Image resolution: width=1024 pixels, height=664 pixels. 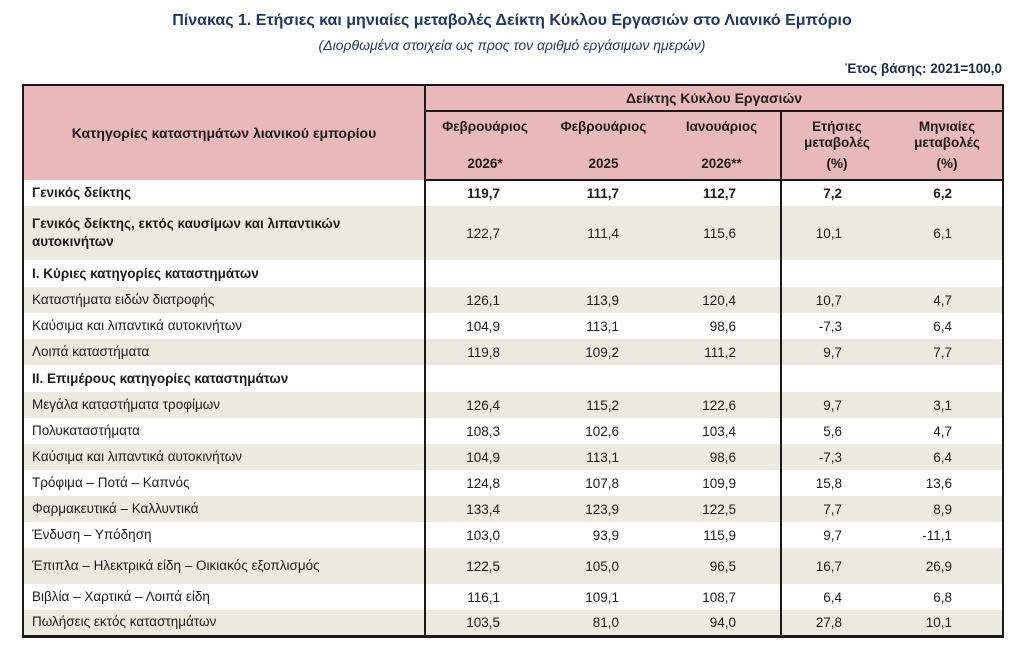 What do you see at coordinates (947, 233) in the screenshot?
I see `value-cell: 6,1` at bounding box center [947, 233].